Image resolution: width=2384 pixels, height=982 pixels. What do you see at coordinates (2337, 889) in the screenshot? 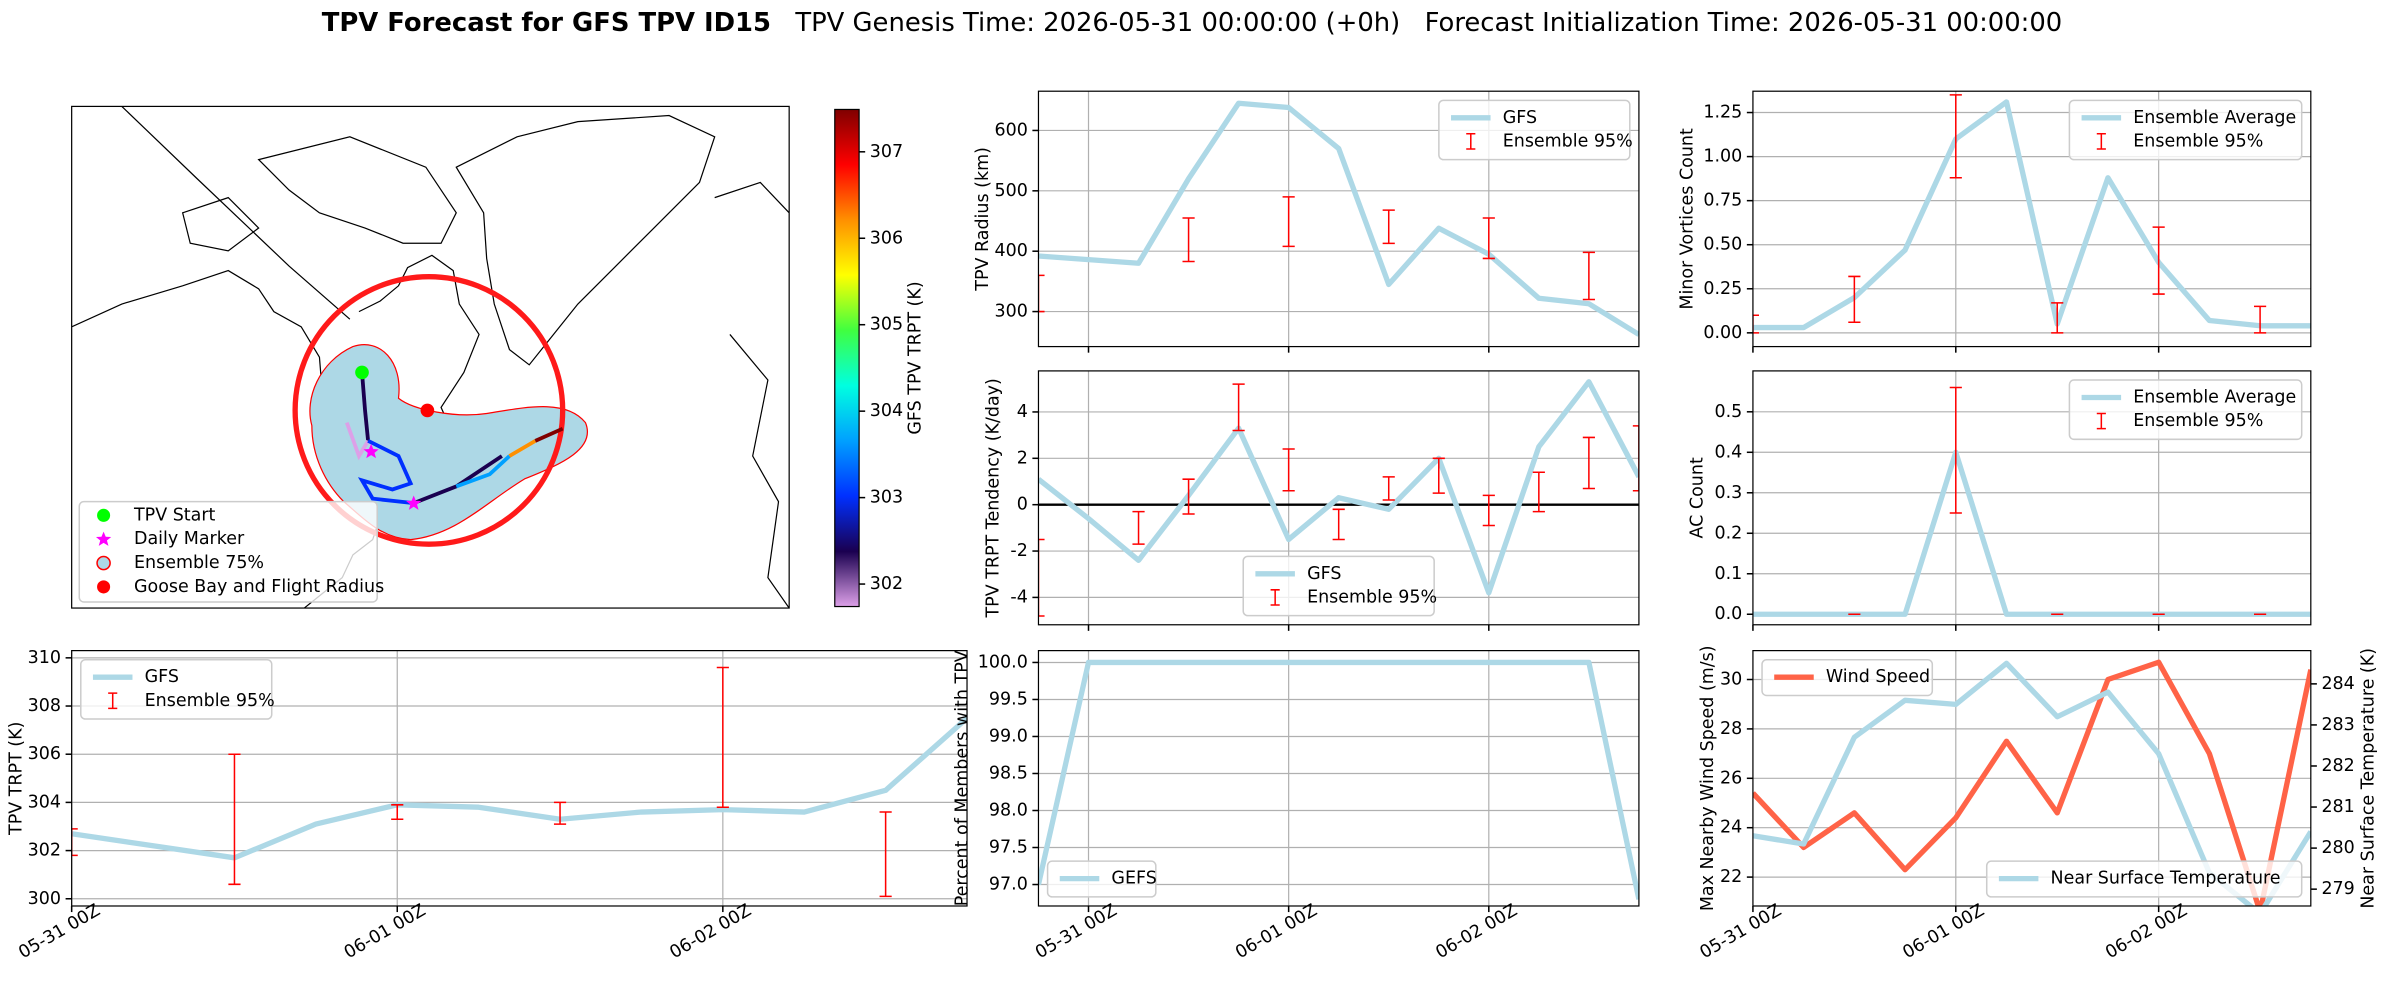
I see `y2-tick-label: 279` at bounding box center [2337, 889].